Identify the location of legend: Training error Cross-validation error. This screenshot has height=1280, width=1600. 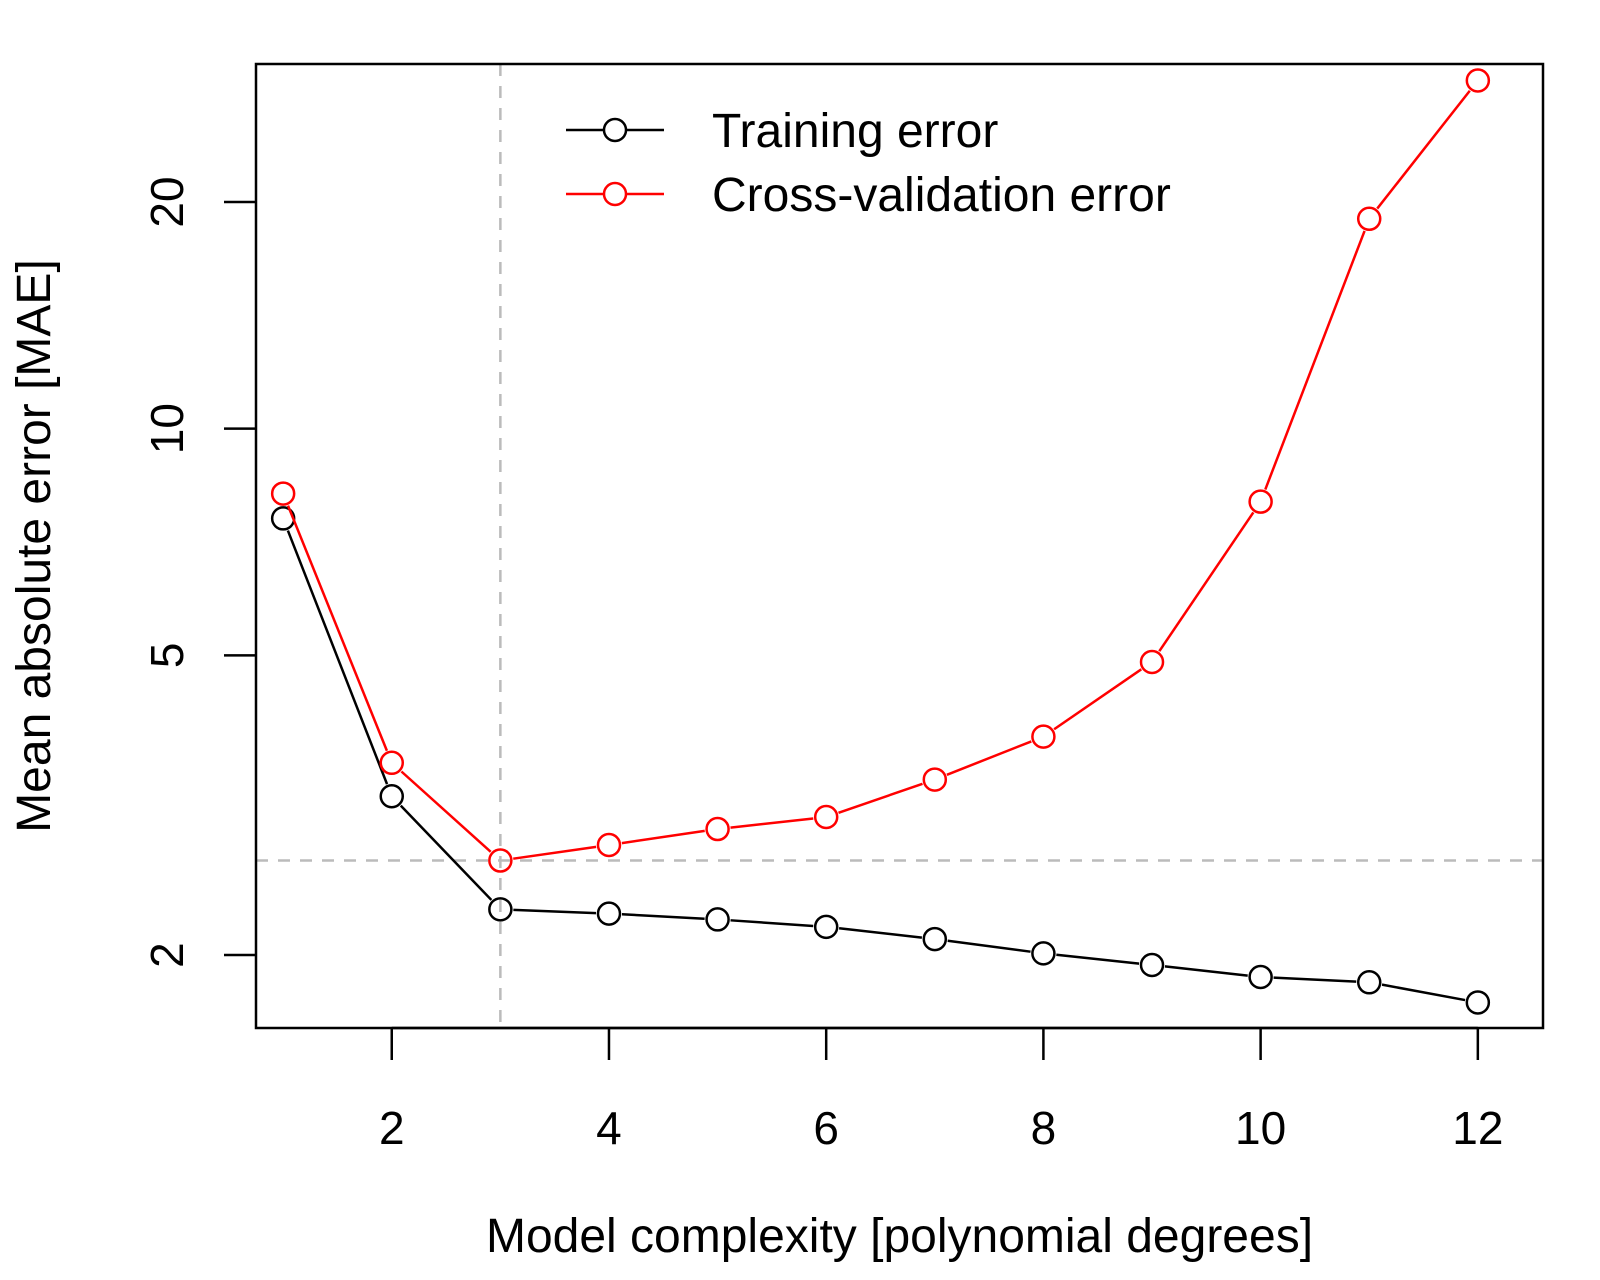
(868, 163).